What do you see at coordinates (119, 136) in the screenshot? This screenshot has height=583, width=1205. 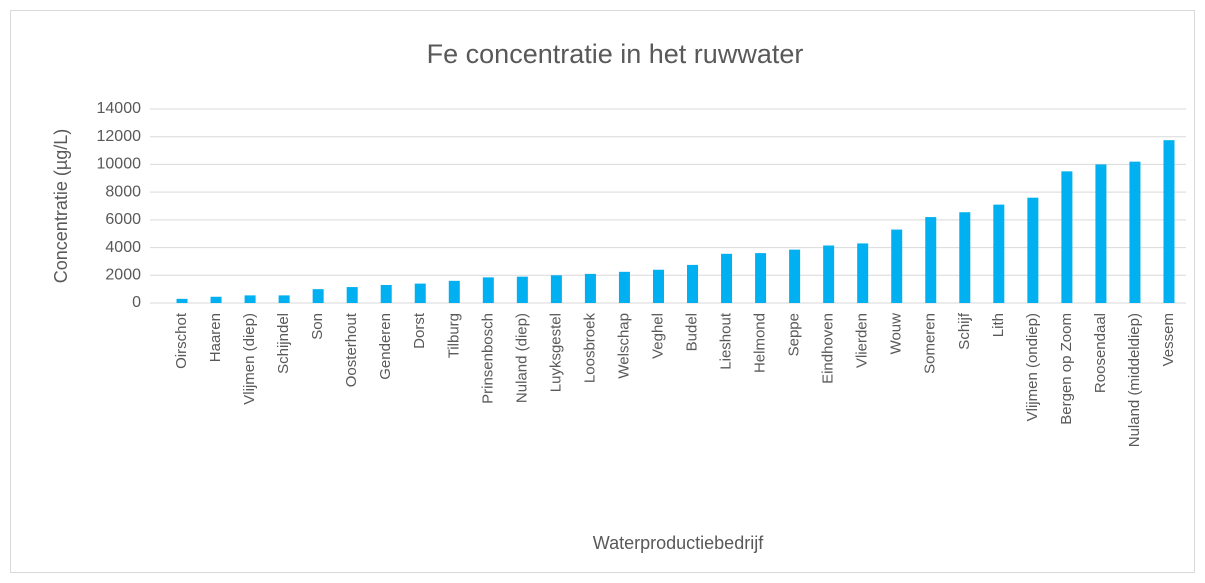 I see `y-tick-label: 12000` at bounding box center [119, 136].